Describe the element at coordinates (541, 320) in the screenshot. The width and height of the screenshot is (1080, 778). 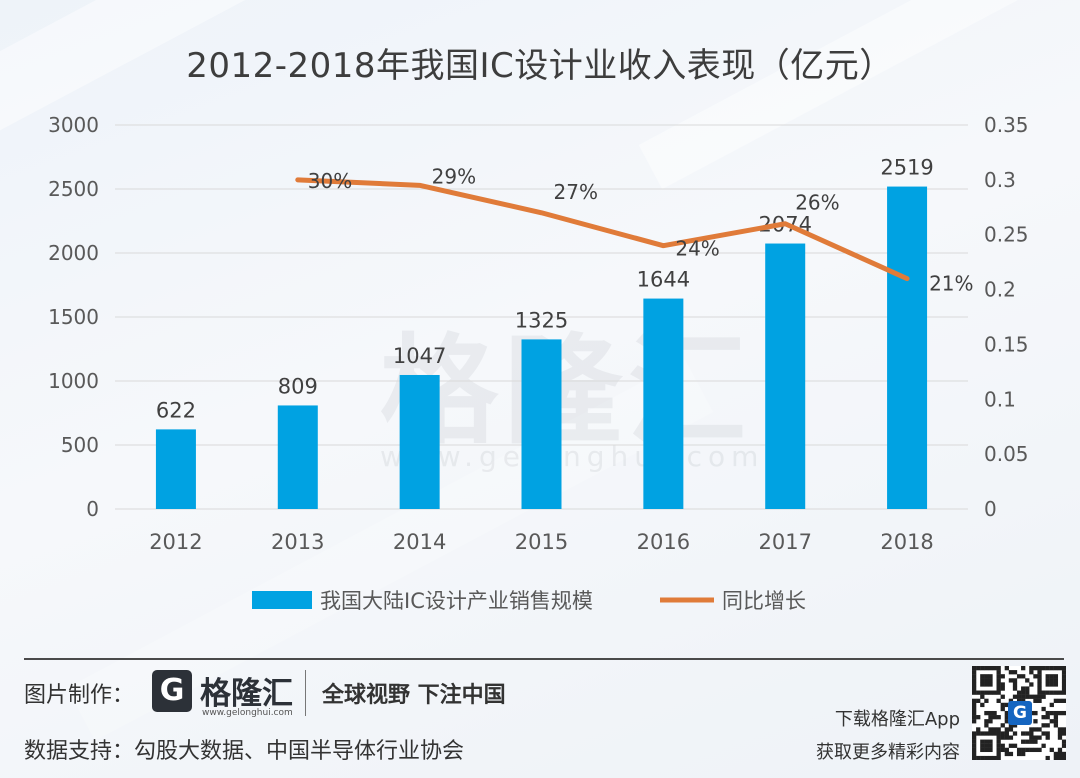
I see `bar-data-label: 1325` at that location.